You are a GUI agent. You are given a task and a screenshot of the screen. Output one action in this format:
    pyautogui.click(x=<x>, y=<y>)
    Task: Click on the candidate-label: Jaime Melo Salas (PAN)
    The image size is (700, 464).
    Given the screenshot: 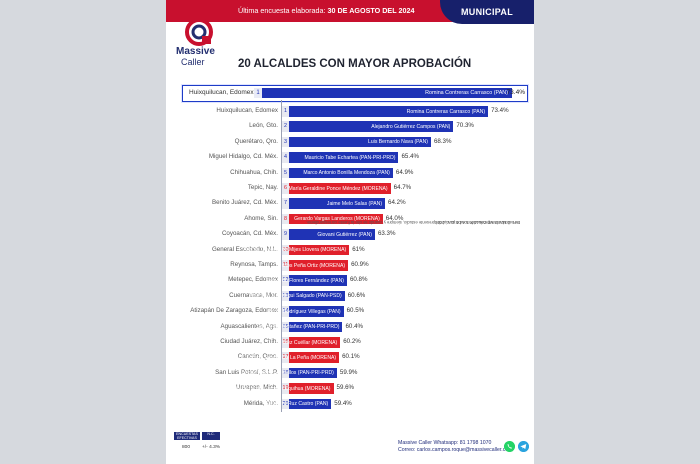 What is the action you would take?
    pyautogui.click(x=354, y=203)
    